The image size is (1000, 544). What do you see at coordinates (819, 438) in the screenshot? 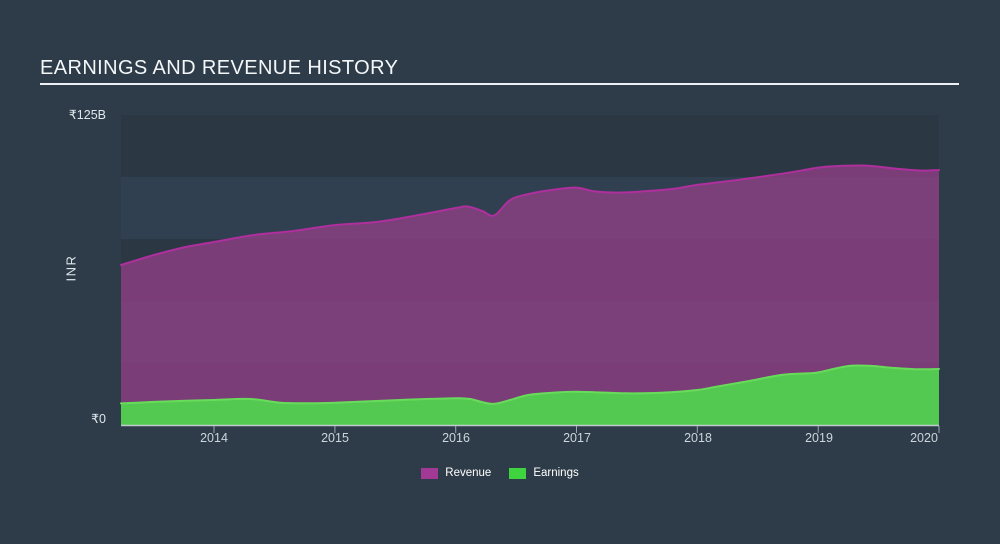
I see `x-tick-label-2019: 2019` at bounding box center [819, 438].